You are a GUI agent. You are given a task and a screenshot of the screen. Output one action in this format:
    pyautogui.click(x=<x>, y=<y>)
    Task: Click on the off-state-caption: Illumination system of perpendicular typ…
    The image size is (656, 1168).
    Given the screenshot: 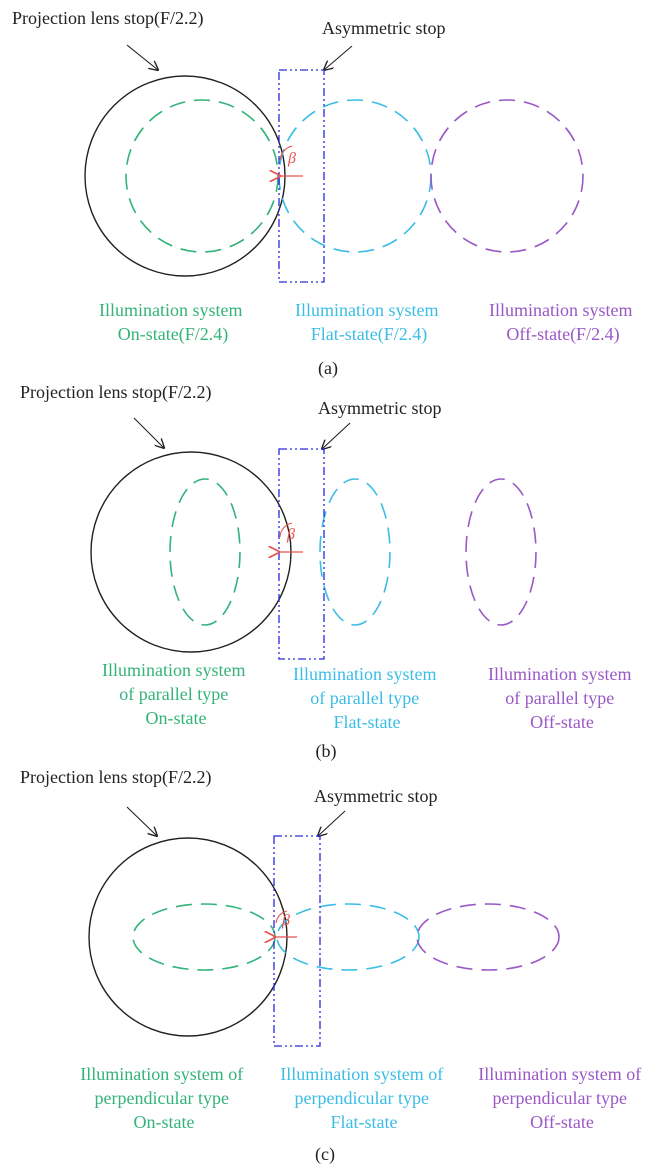 What is the action you would take?
    pyautogui.click(x=561, y=1098)
    